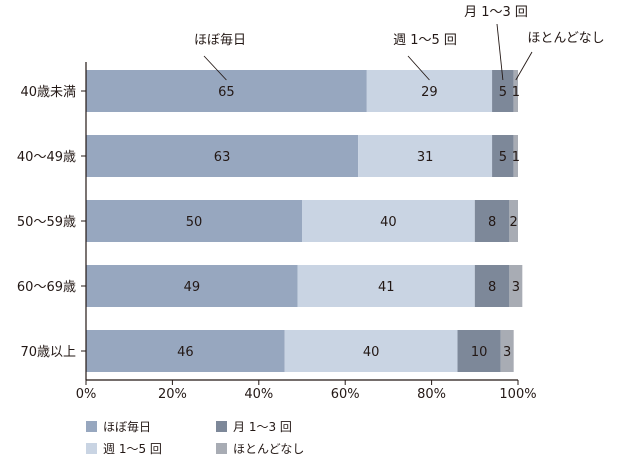 The width and height of the screenshot is (620, 461). I want to click on legend-label: 月 1〜3 回, so click(262, 427).